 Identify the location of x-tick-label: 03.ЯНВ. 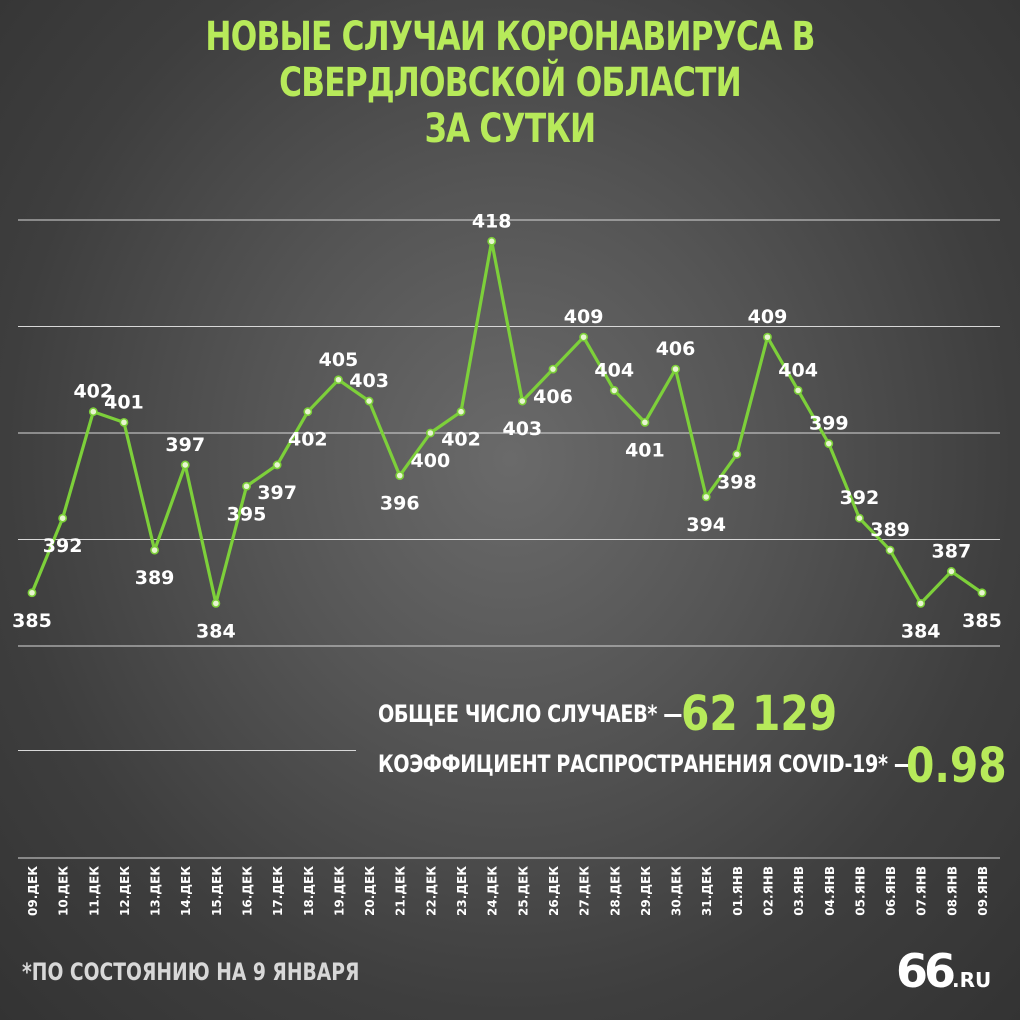
(799, 891).